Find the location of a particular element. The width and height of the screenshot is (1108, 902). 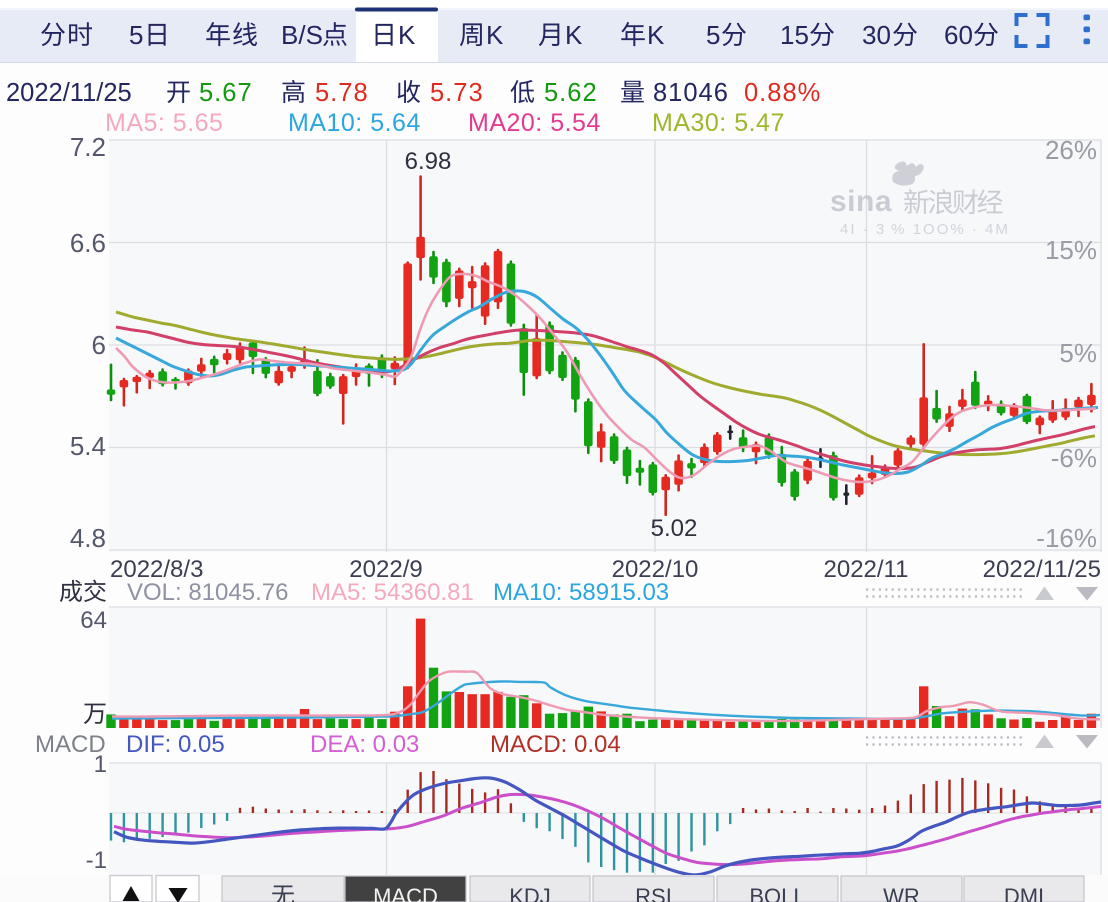

svg-text: 60 is located at coordinates (958, 35).